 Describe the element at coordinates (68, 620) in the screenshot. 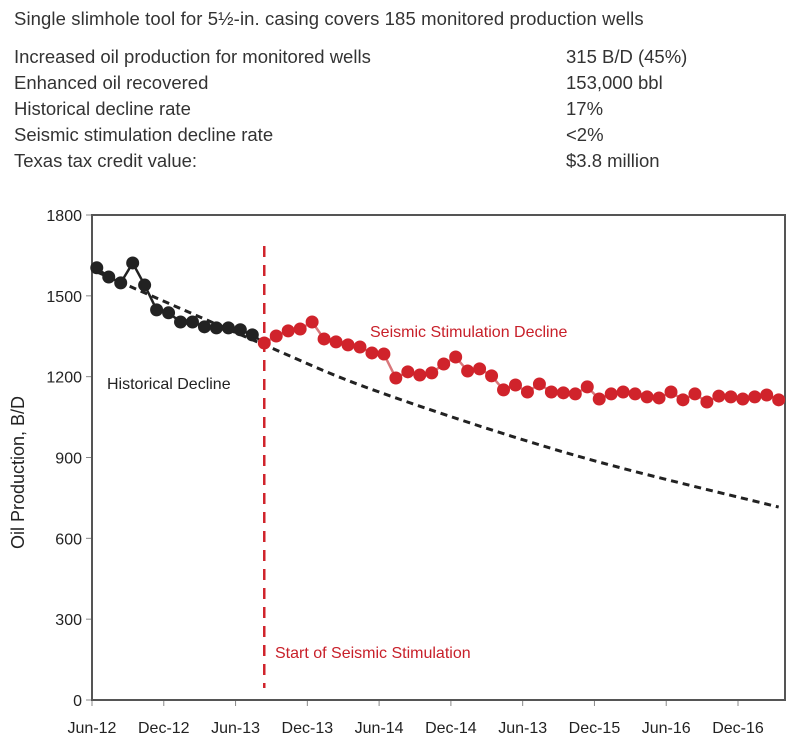

I see `y-tick-label: 300` at that location.